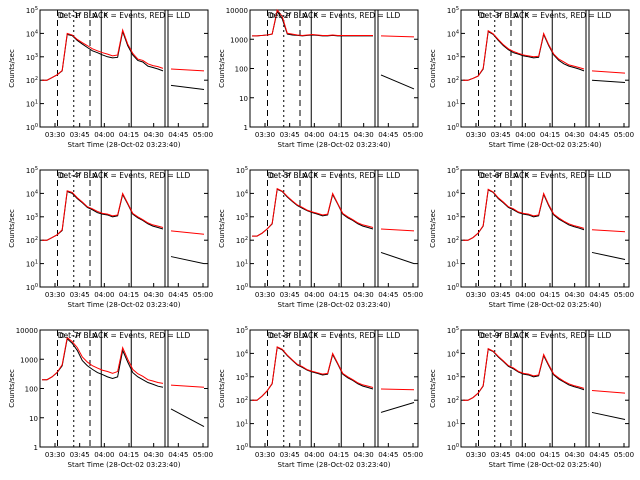  I want to click on y-tick-label: 1, so click(246, 128).